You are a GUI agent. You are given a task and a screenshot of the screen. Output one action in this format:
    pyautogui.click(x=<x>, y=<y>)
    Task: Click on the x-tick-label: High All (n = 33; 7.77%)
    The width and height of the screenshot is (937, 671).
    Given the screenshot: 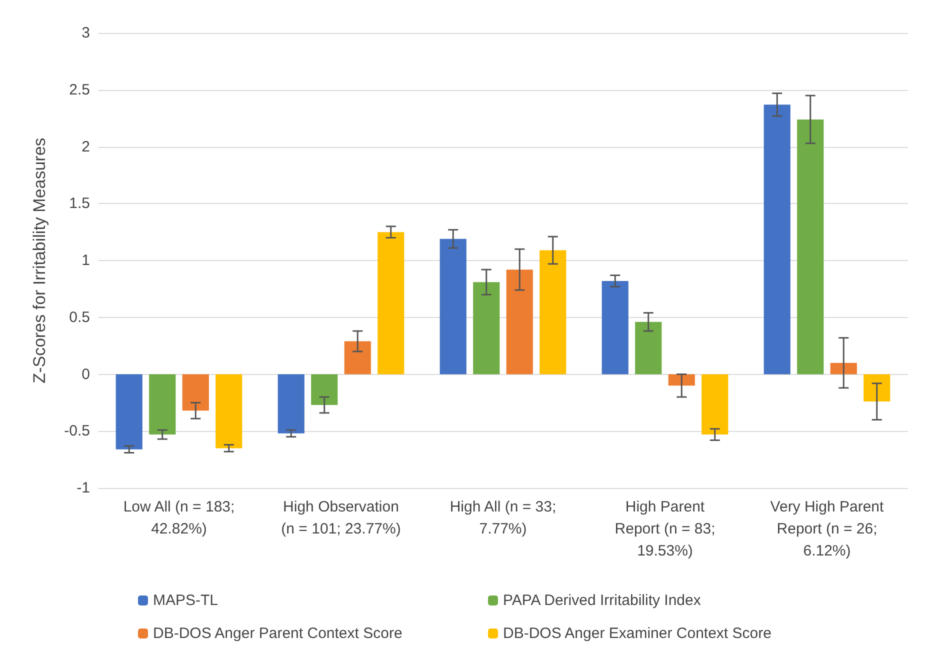 What is the action you would take?
    pyautogui.click(x=503, y=518)
    